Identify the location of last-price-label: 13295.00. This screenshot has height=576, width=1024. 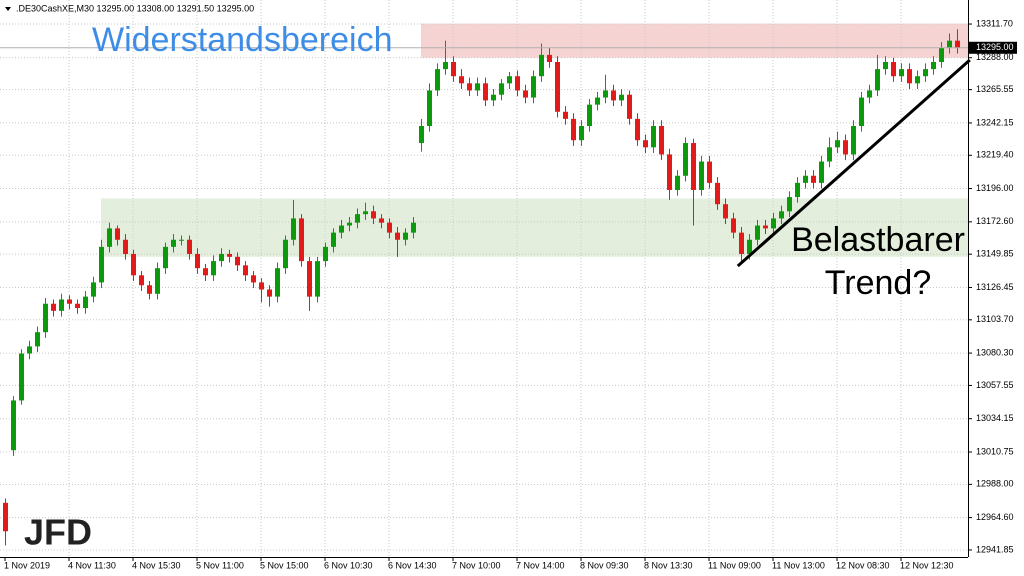
(995, 47).